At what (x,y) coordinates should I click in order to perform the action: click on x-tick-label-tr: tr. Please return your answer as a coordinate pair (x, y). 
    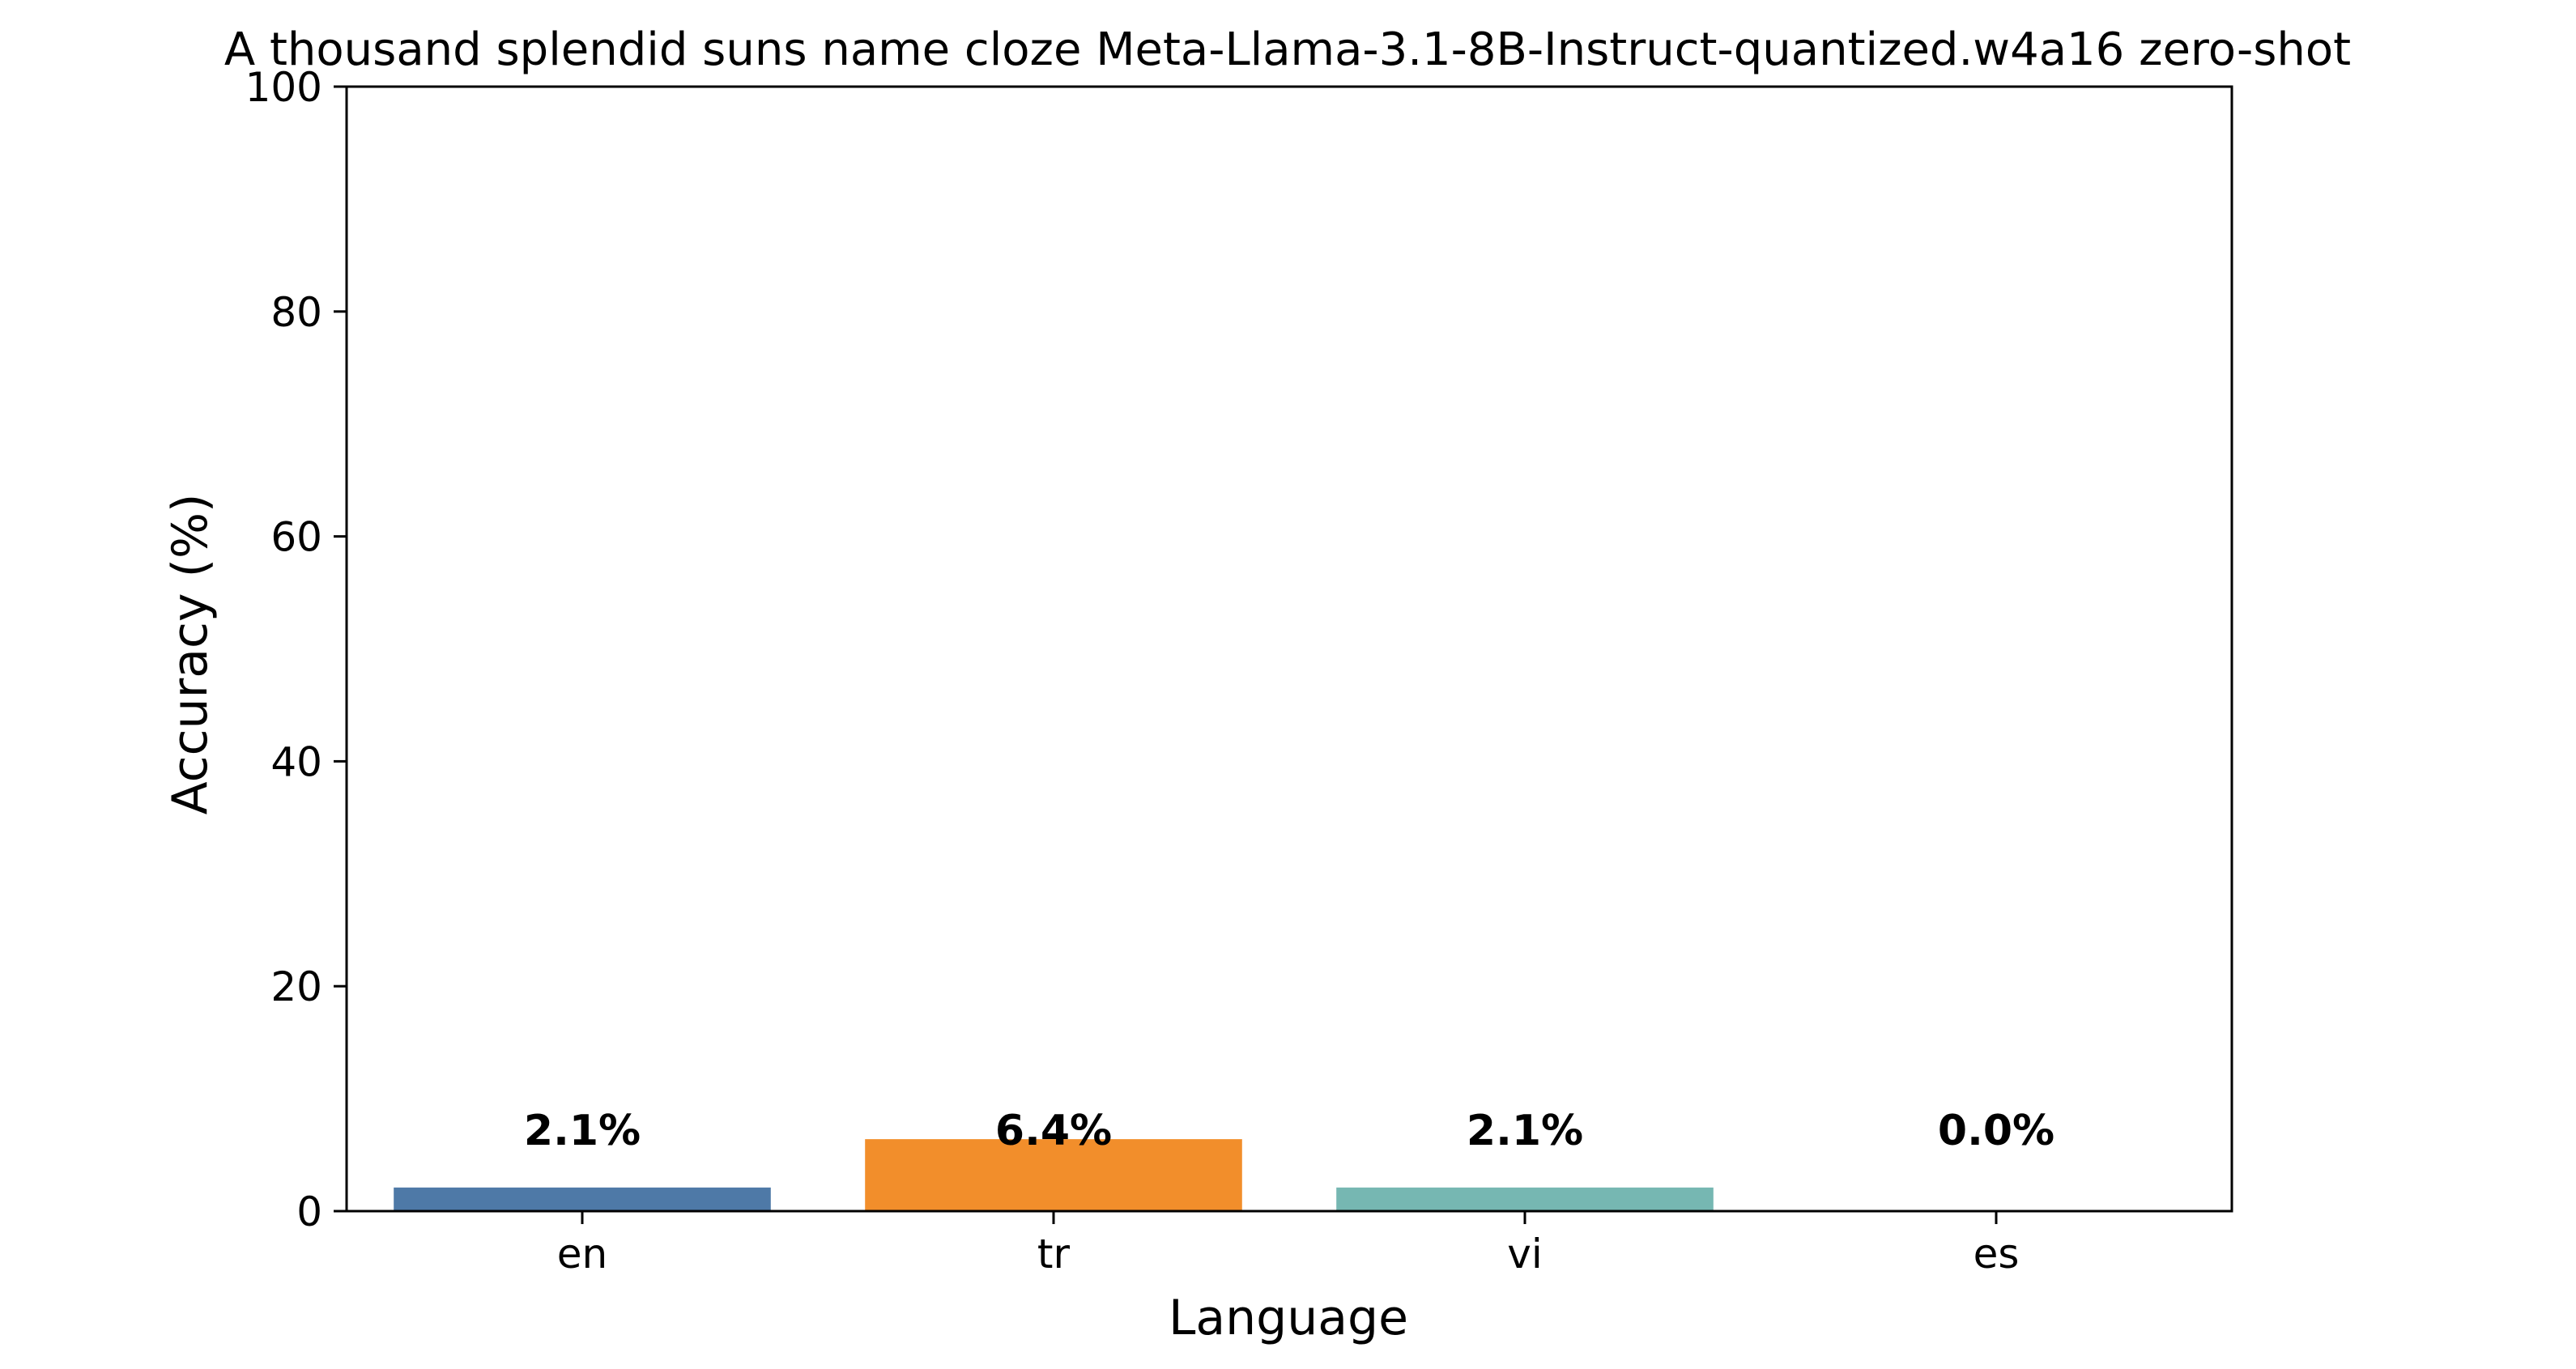
    Looking at the image, I should click on (1054, 1254).